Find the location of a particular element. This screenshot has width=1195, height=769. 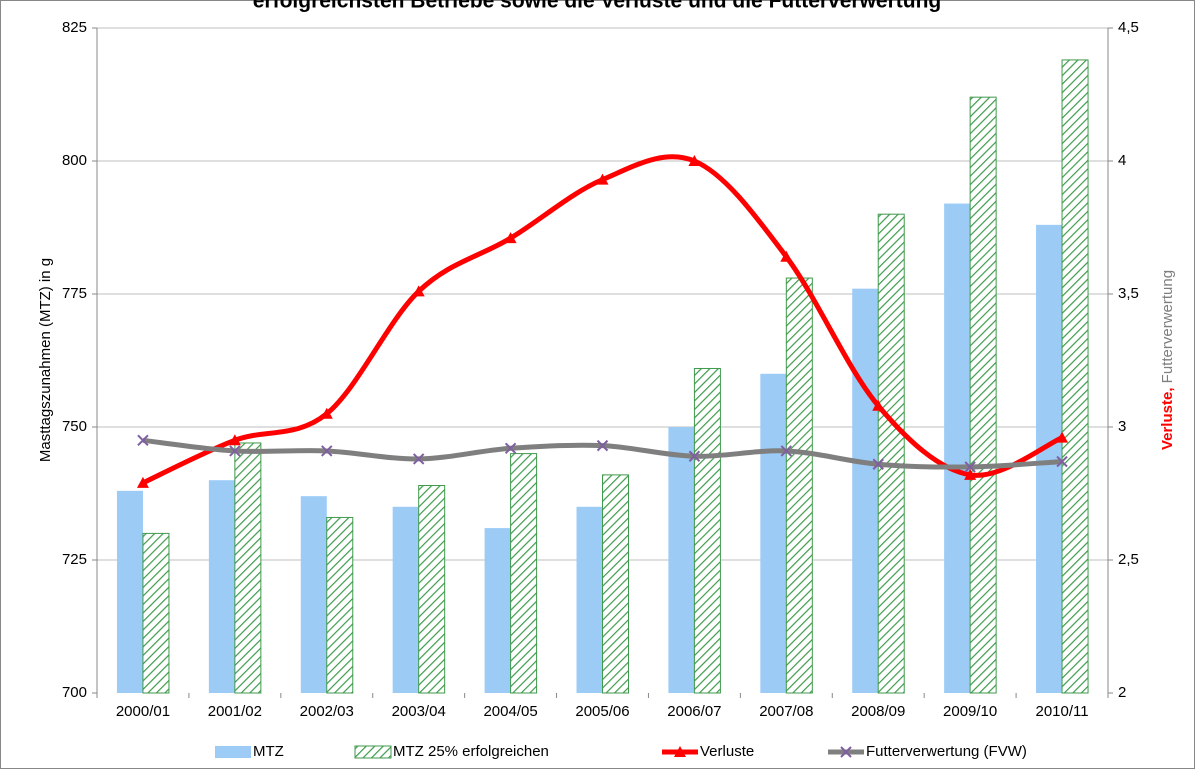

legend-label: MTZ 25% erfolgreichen is located at coordinates (471, 751).